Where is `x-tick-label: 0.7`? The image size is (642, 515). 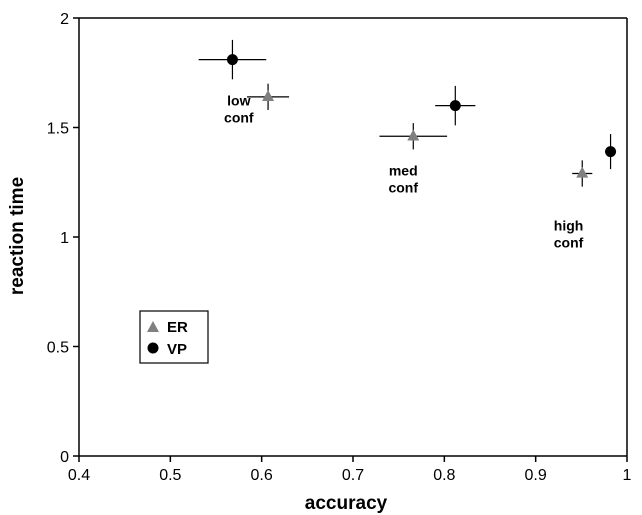
x-tick-label: 0.7 is located at coordinates (353, 475).